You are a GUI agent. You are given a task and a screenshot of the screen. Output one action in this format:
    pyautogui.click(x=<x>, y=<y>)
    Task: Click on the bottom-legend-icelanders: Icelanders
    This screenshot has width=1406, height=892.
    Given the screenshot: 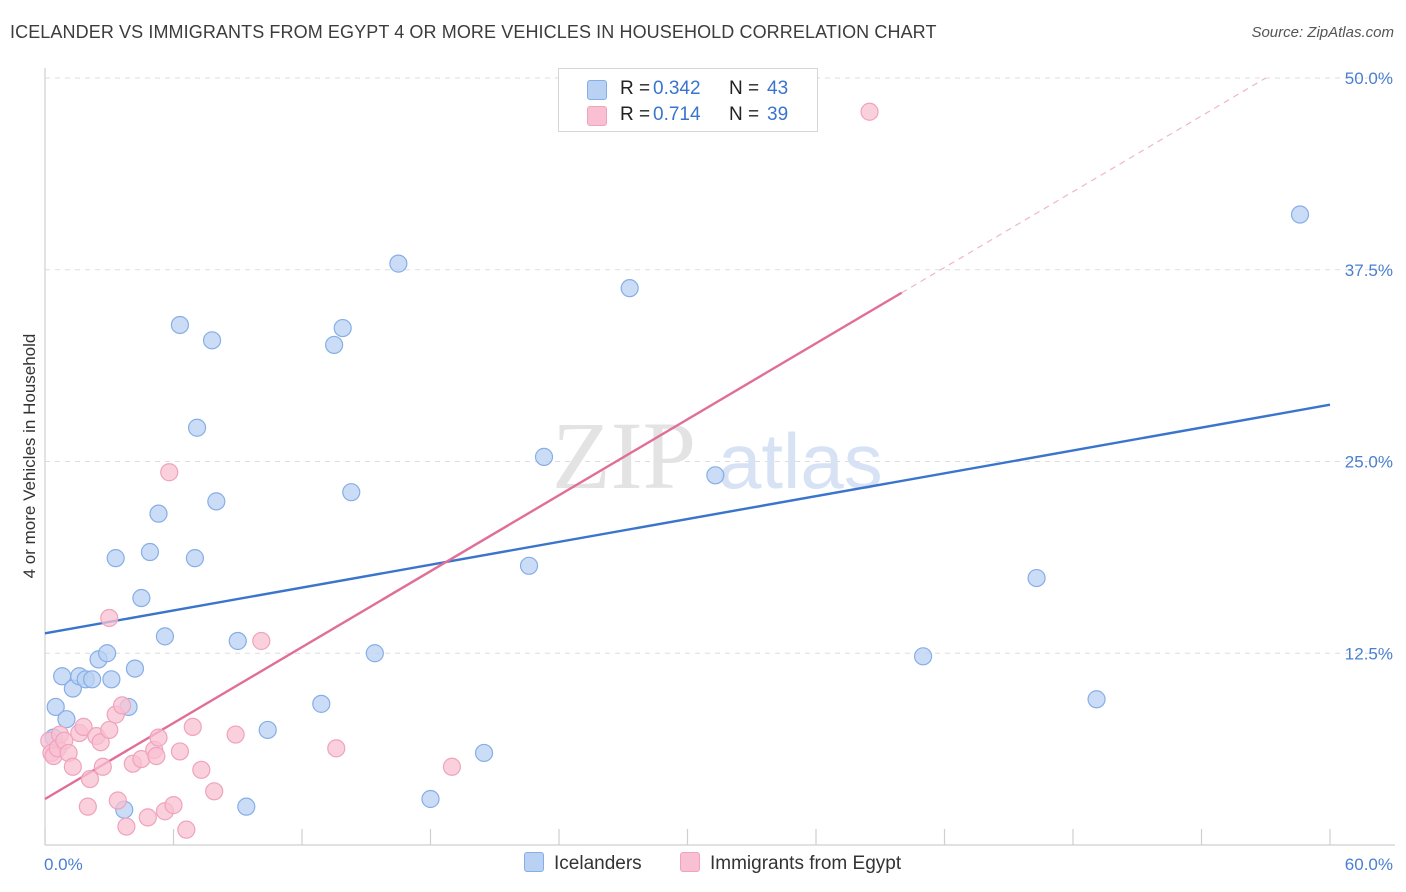 What is the action you would take?
    pyautogui.click(x=583, y=864)
    